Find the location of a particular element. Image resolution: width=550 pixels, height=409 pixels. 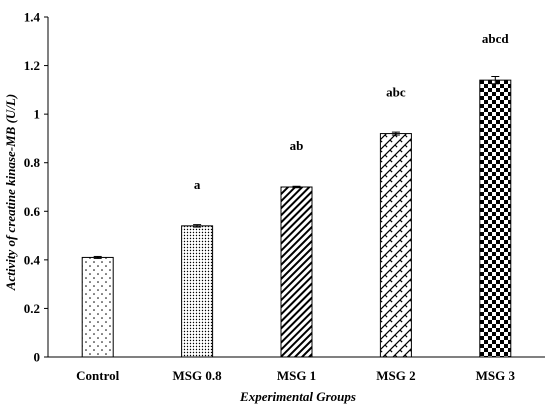

y-tick-label: 1.4 is located at coordinates (32, 17).